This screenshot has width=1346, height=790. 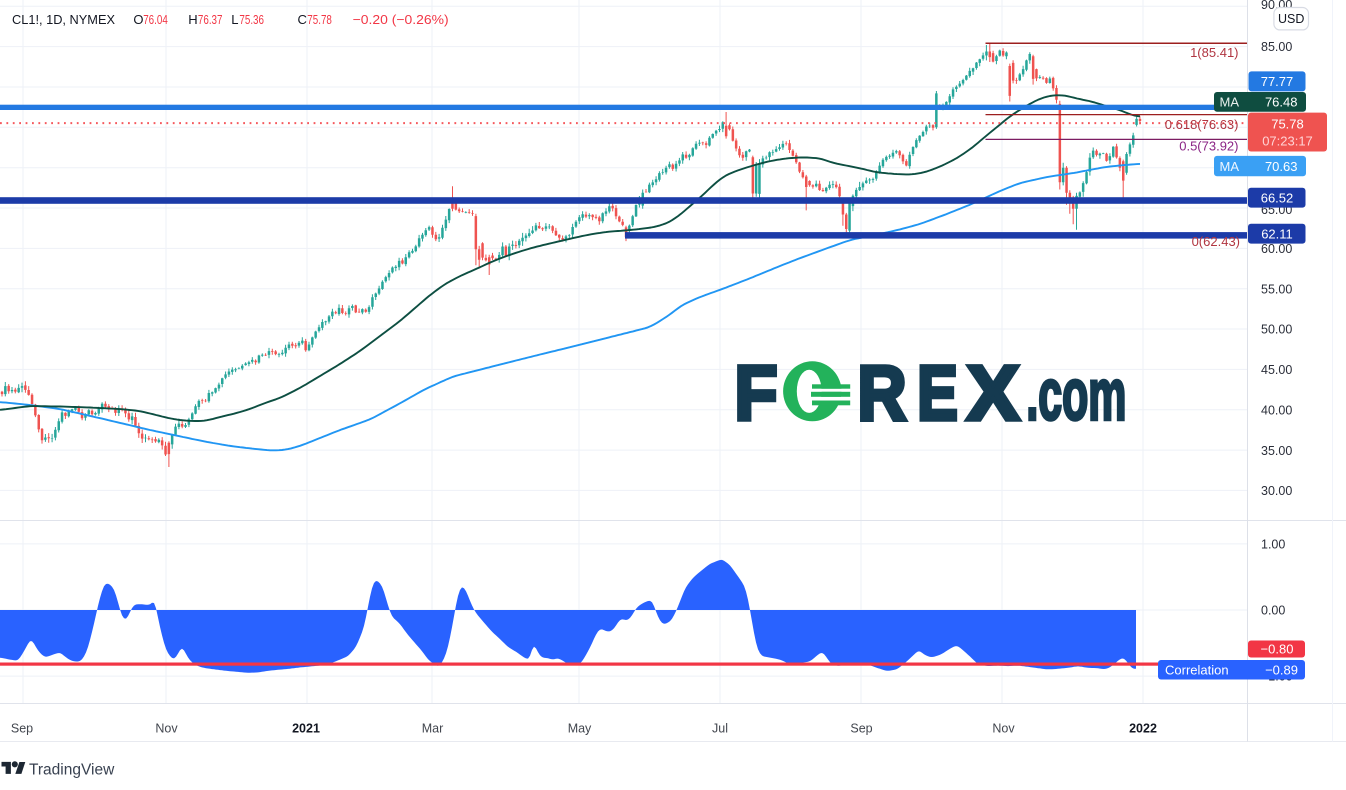 I want to click on svg-text: 70.63, so click(x=1281, y=166).